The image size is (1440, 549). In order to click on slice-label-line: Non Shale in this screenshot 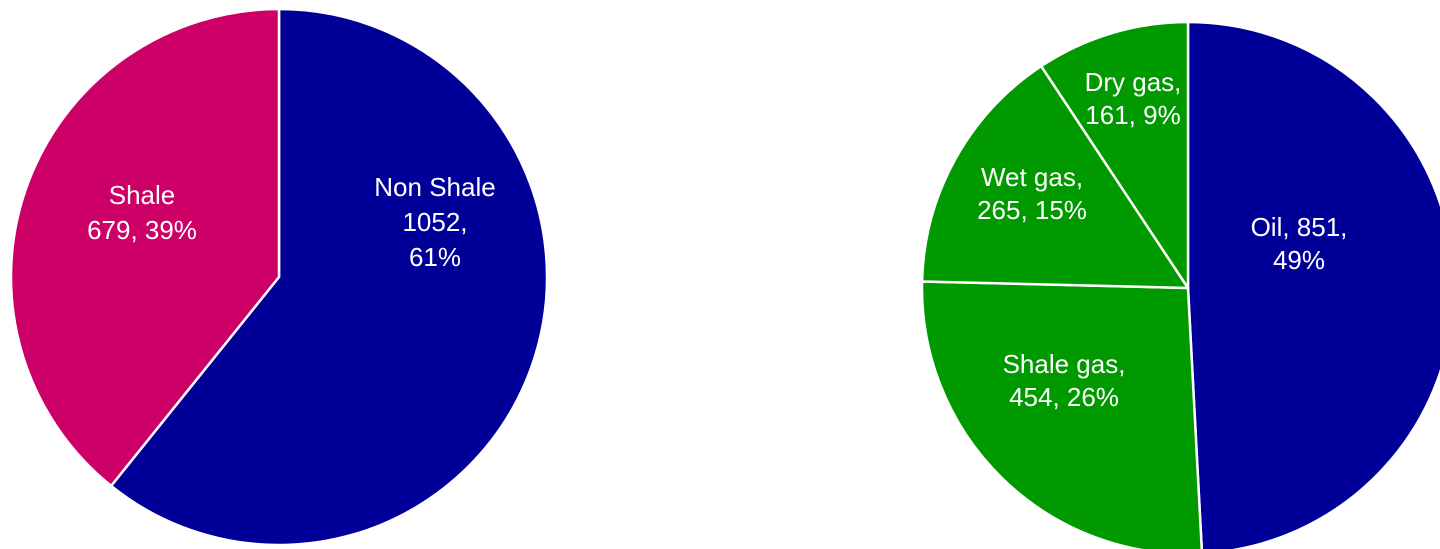, I will do `click(434, 187)`.